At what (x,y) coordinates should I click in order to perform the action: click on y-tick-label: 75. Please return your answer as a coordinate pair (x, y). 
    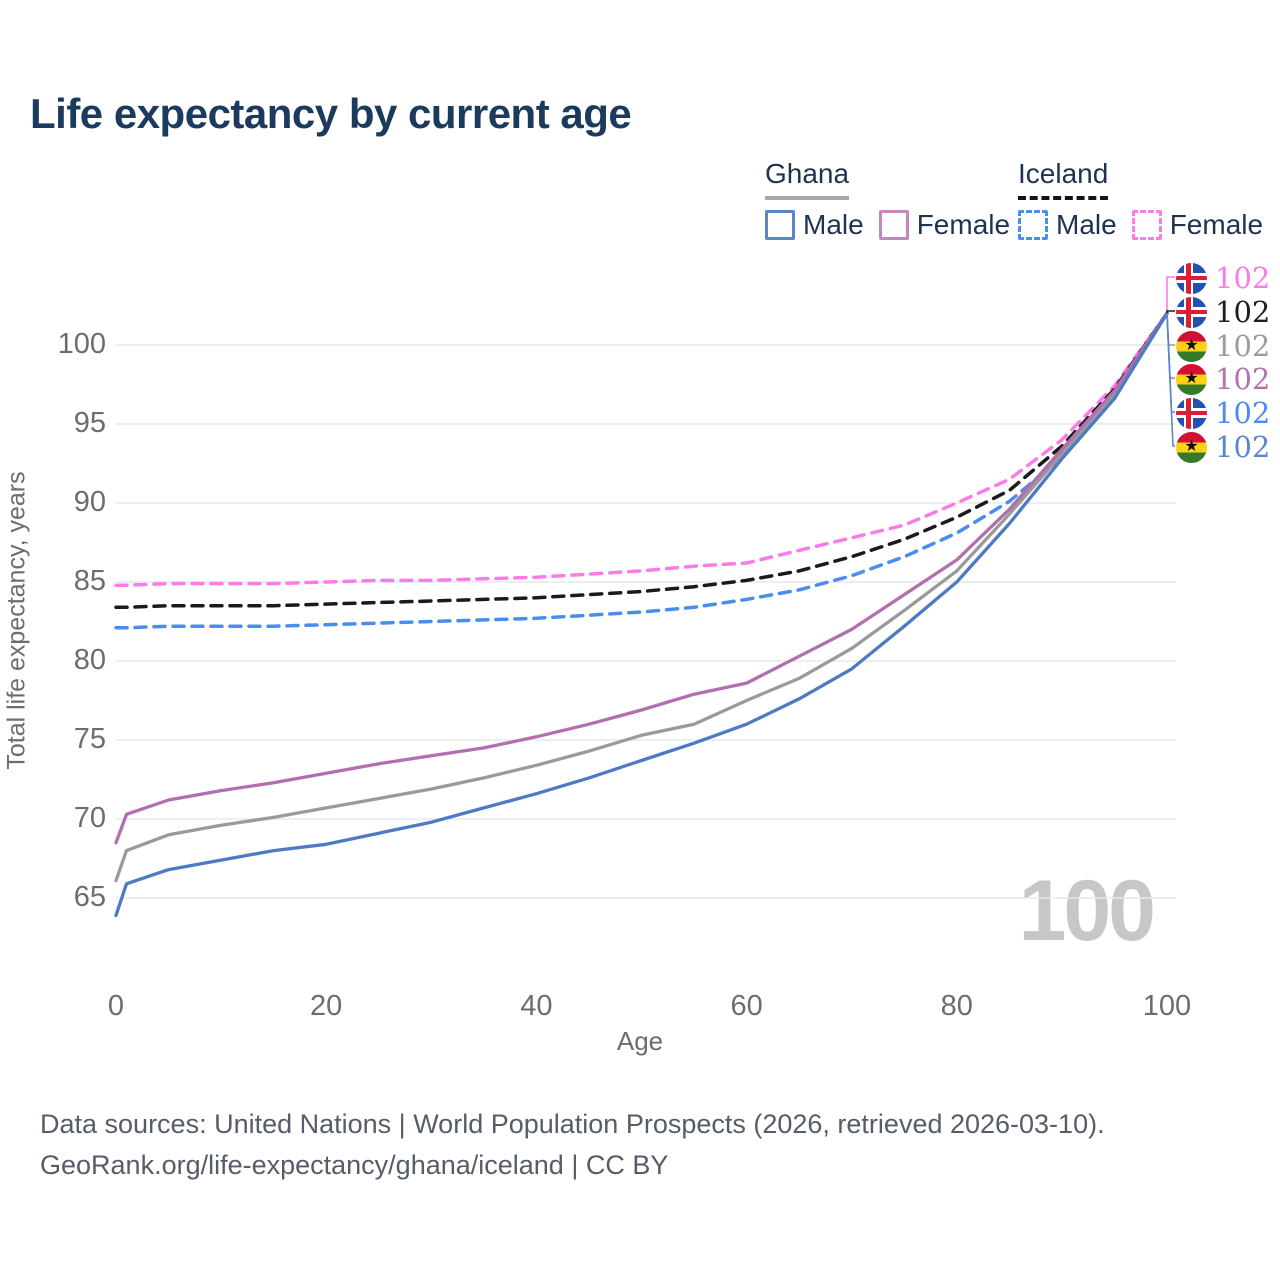
    Looking at the image, I should click on (89, 739).